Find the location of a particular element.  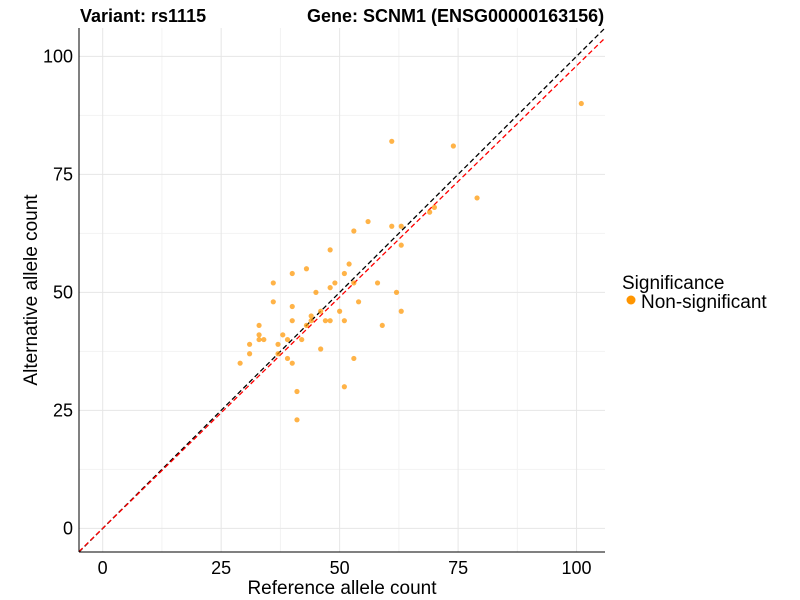

chart-title-gene: Gene: SCNM1 (ENSG00000163156) is located at coordinates (455, 16).